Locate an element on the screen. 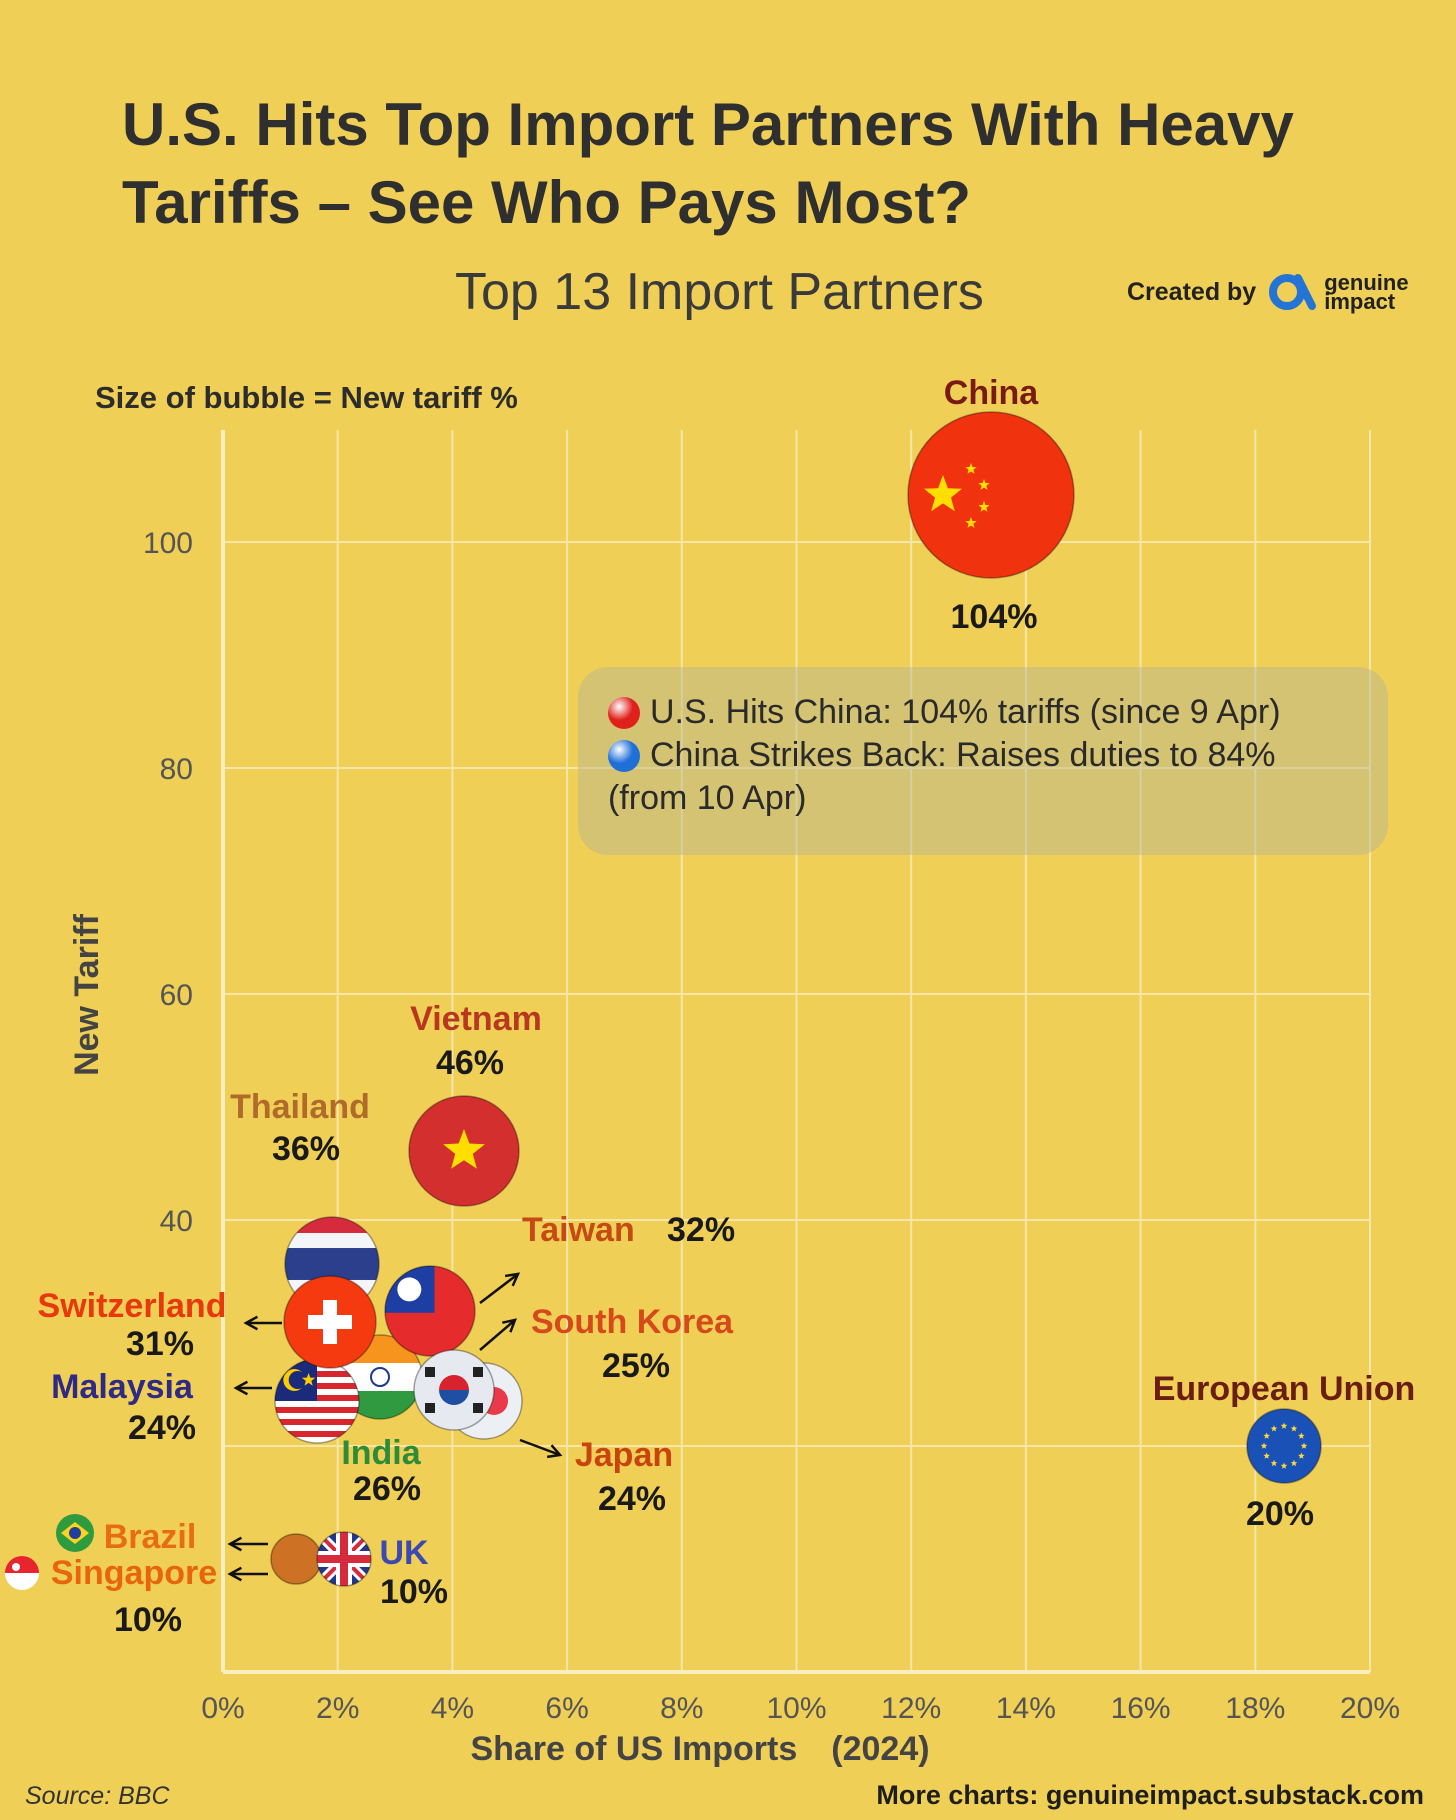  x-tick-label: 4% is located at coordinates (452, 1708).